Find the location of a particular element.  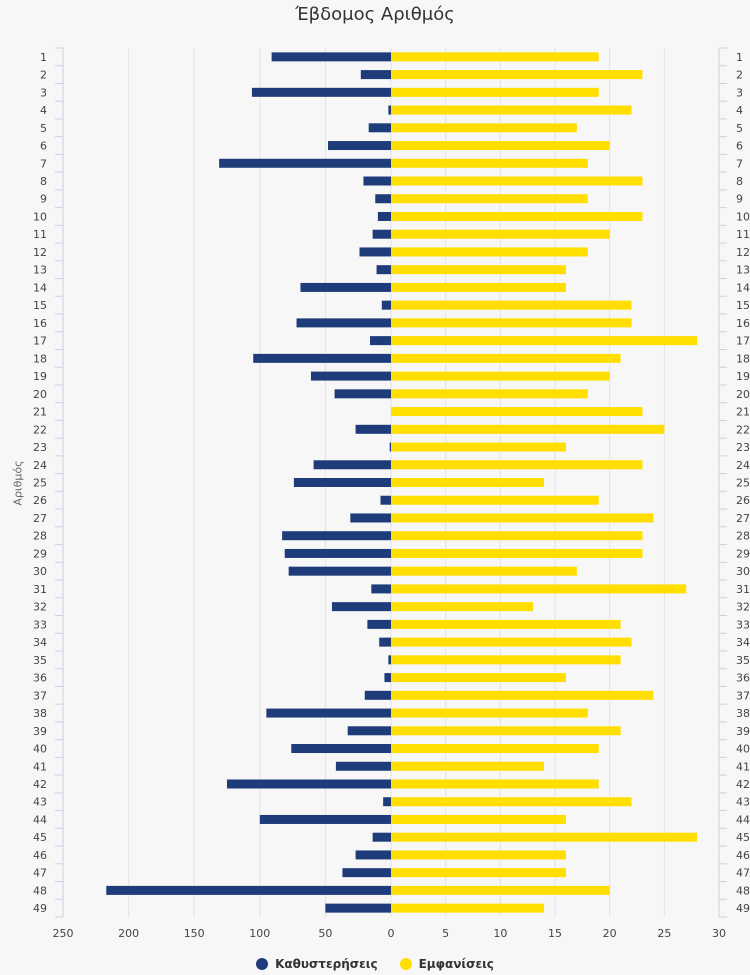

category-label-left: 37 is located at coordinates (40, 695).